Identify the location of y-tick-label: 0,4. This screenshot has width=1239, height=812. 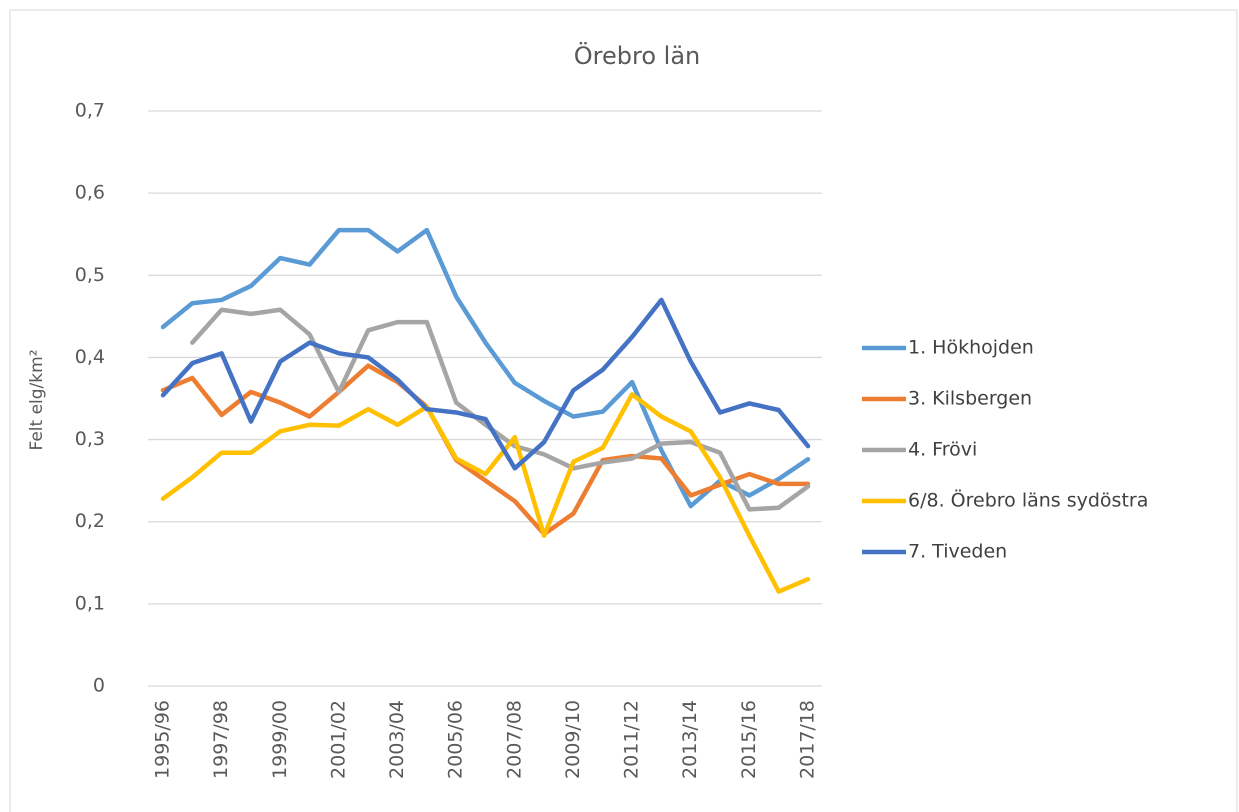
(90, 357).